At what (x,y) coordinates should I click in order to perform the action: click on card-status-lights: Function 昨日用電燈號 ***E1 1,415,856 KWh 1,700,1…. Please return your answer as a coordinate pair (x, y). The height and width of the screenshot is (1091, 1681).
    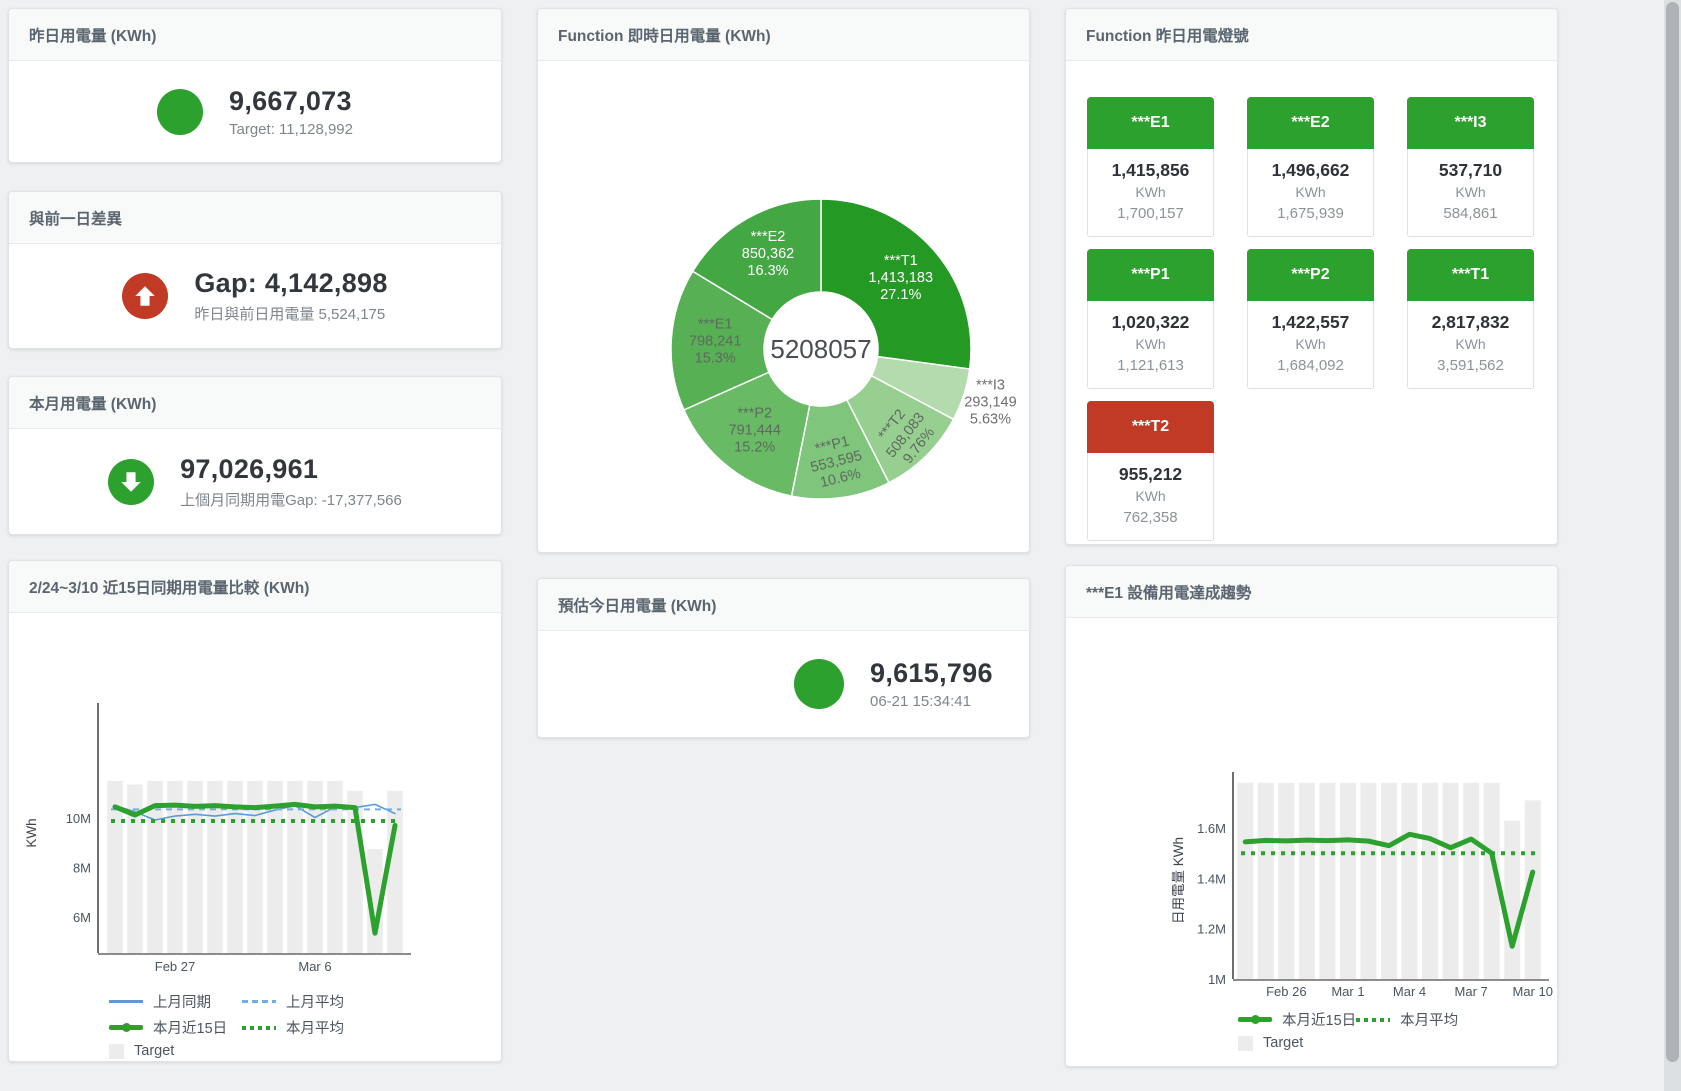
    Looking at the image, I should click on (1311, 276).